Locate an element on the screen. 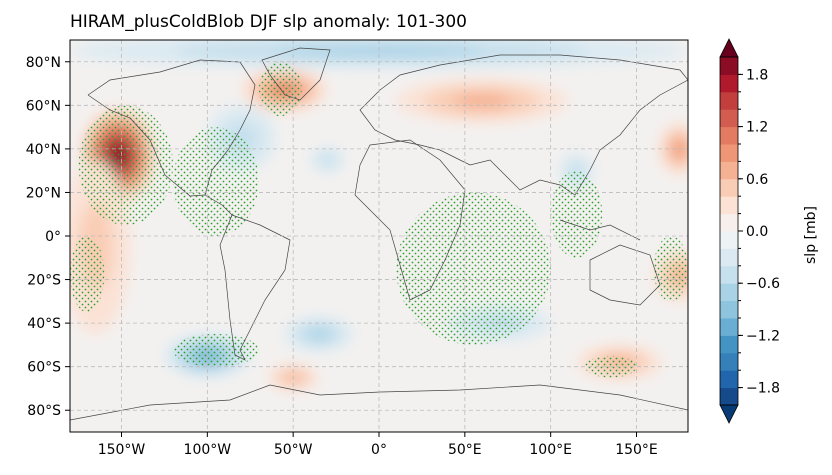 The width and height of the screenshot is (832, 475). x-tick-label: 150°W is located at coordinates (122, 450).